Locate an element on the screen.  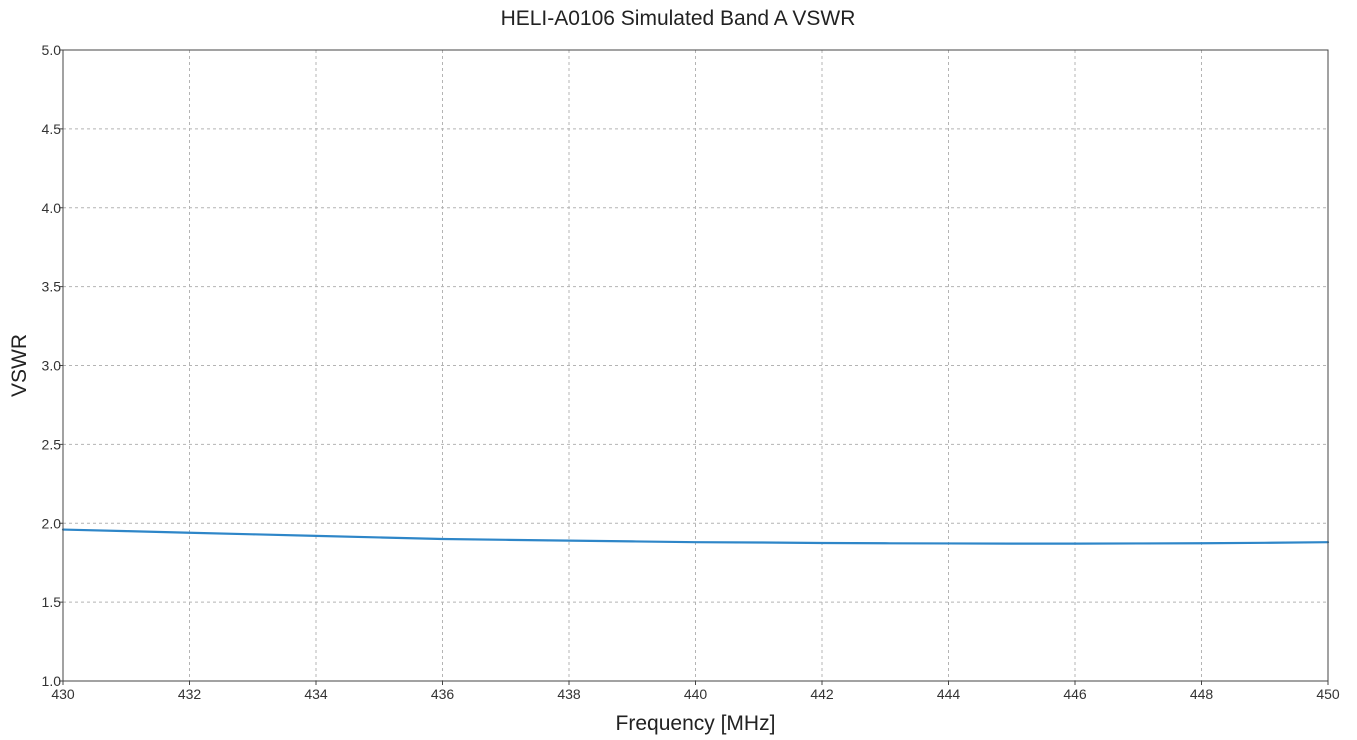
y-tick-label: 4.0 is located at coordinates (52, 208).